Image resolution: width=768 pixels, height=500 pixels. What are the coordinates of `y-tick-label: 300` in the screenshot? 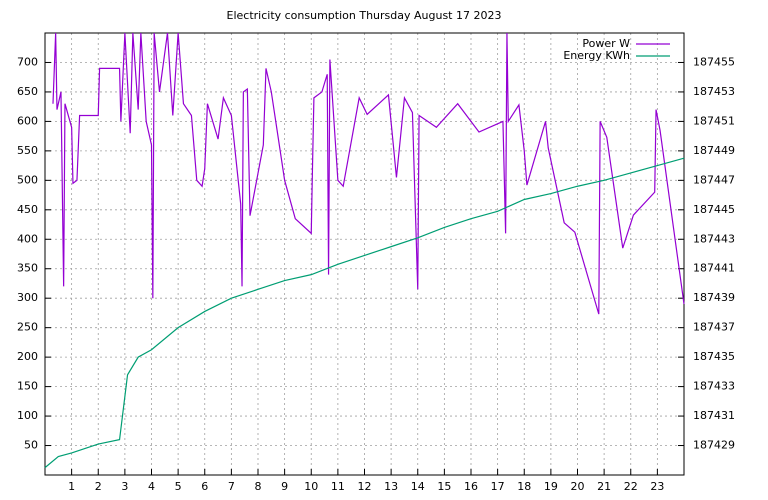 It's located at (27, 297).